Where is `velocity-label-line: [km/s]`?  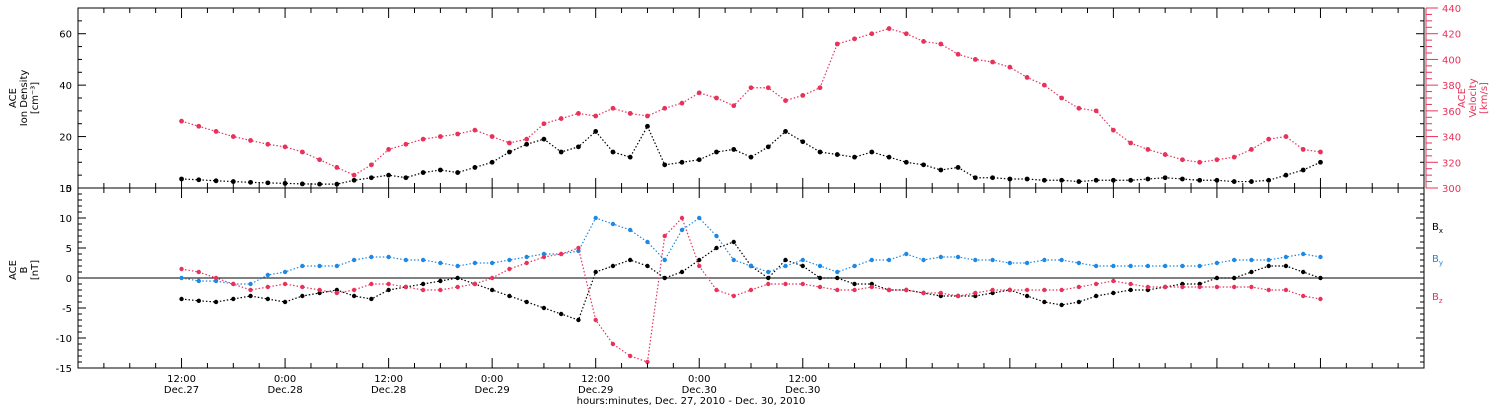
velocity-label-line: [km/s] is located at coordinates (1484, 98).